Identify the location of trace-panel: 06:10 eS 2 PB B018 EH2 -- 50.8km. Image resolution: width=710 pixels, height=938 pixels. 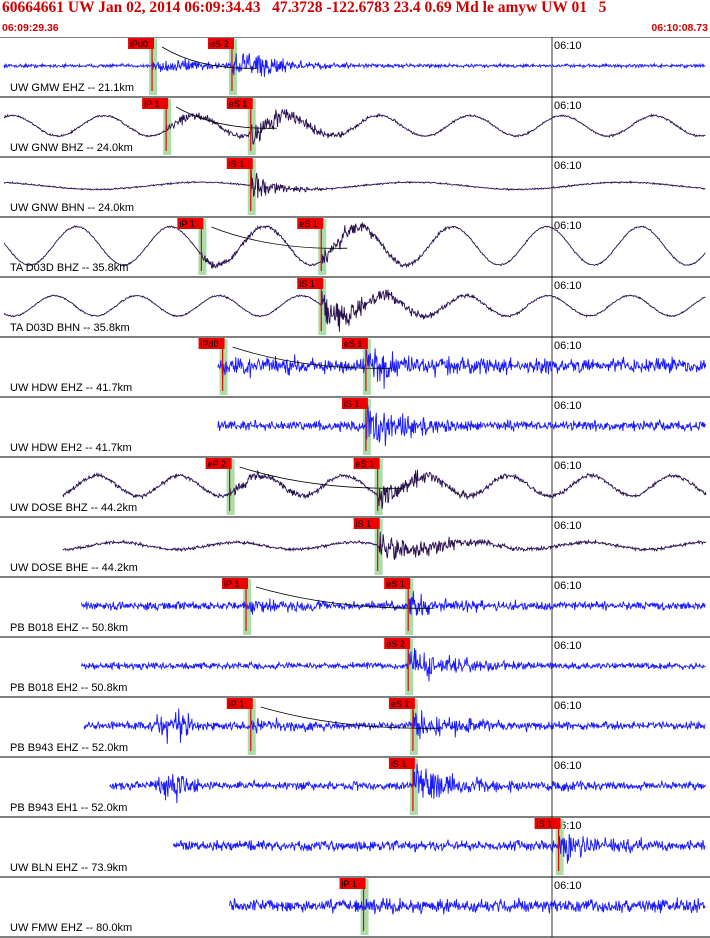
(355, 666).